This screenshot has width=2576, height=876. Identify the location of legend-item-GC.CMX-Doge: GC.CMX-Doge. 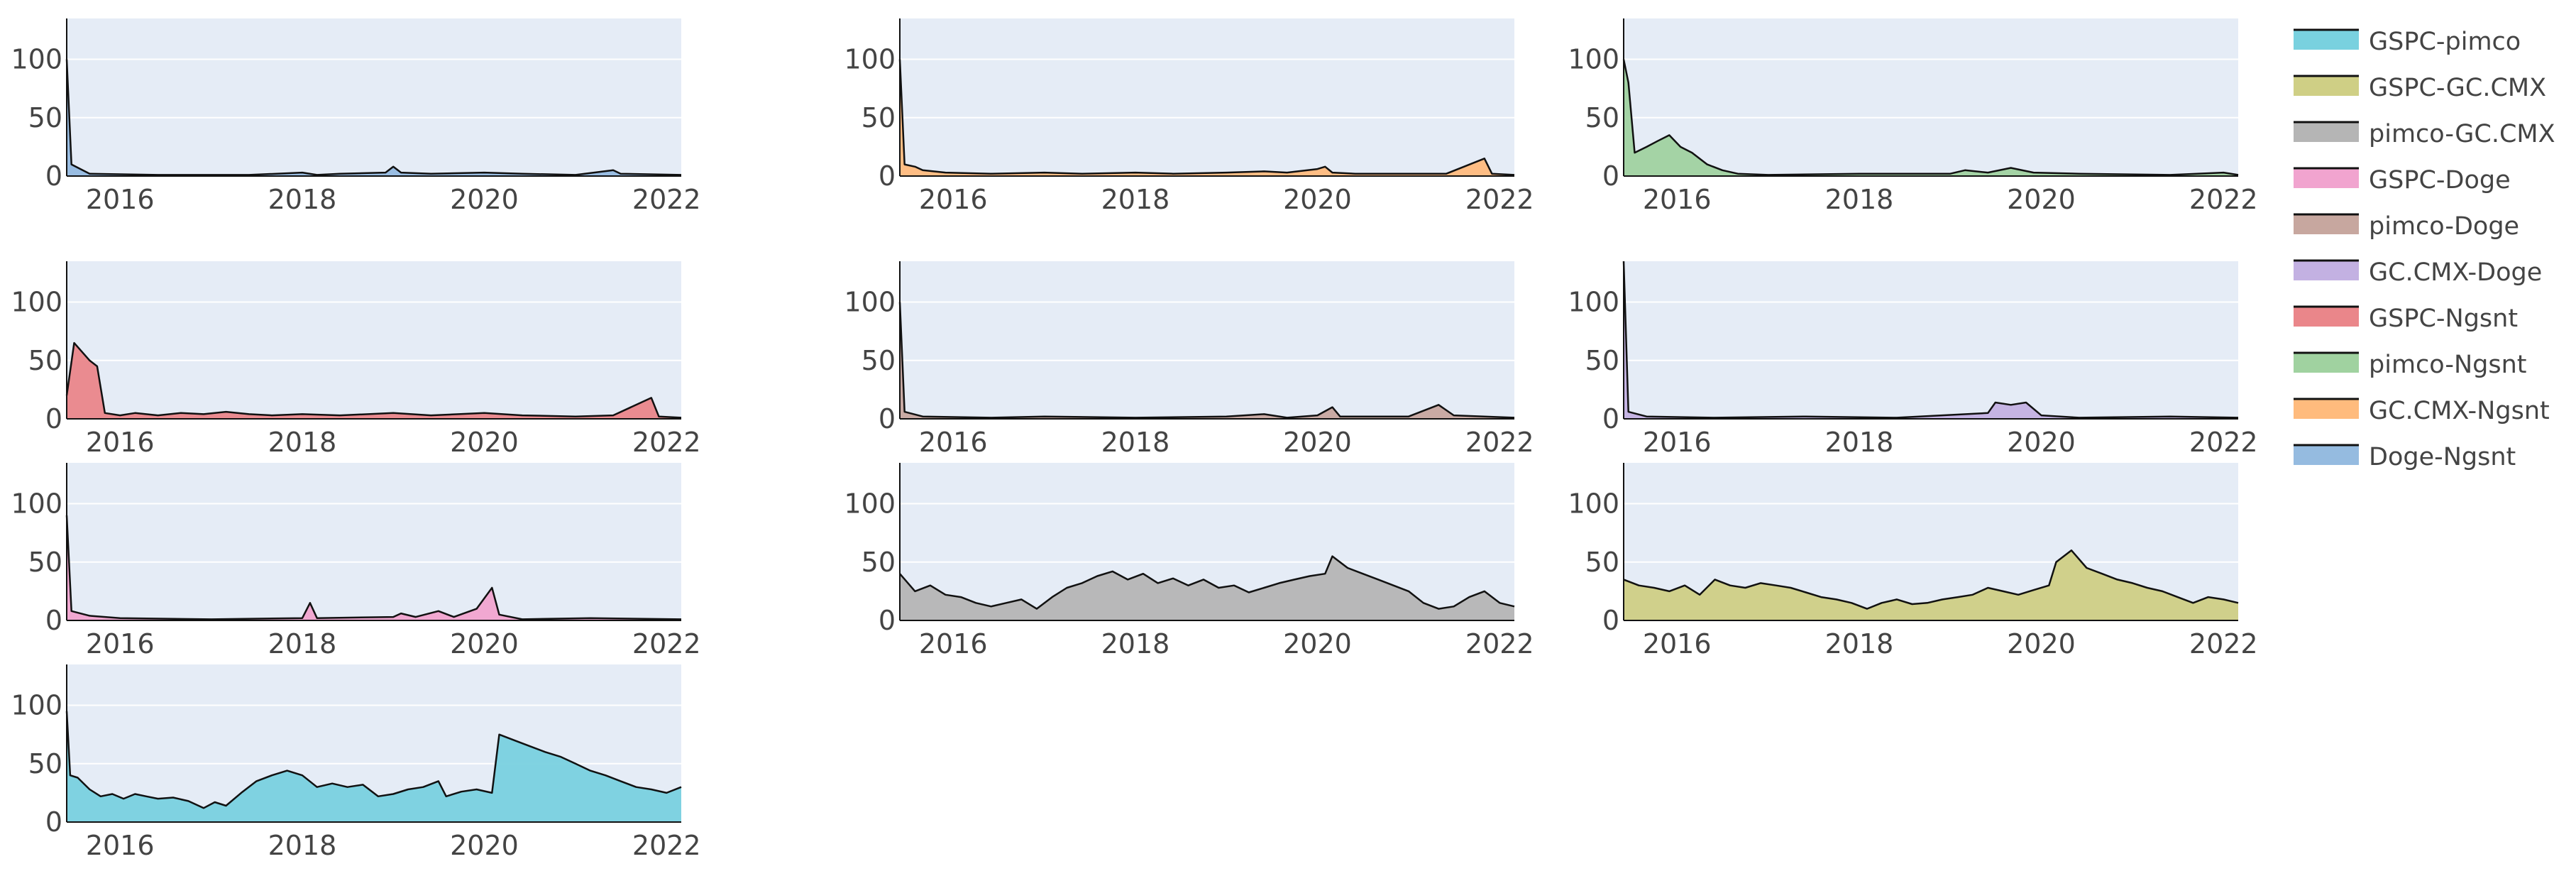
(2418, 272).